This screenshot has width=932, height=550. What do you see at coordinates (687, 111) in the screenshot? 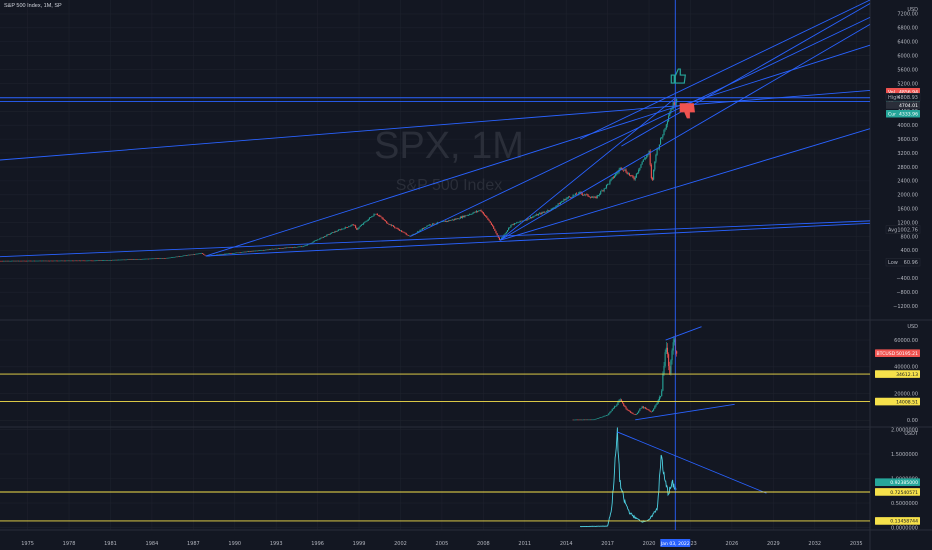
I see `thumbs-down-shape` at bounding box center [687, 111].